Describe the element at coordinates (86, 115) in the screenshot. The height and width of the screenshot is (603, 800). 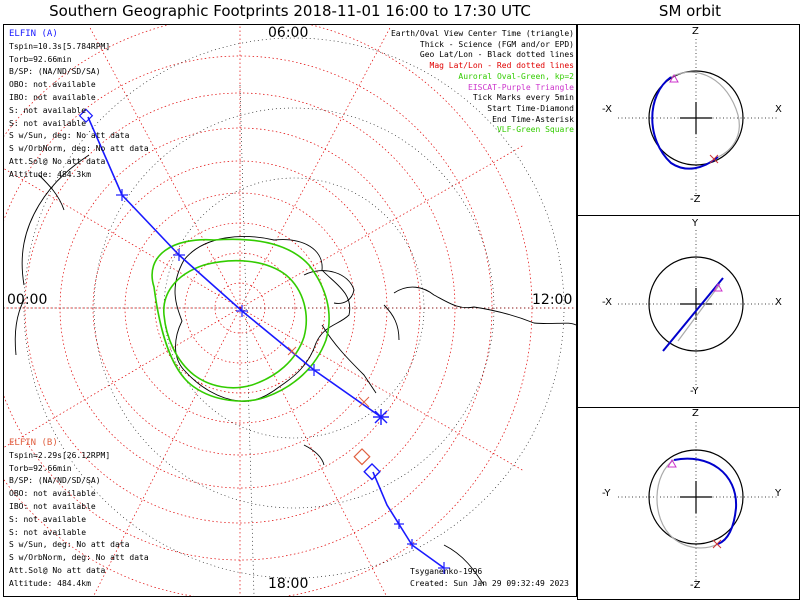
I see `elfin-a-start-diamond` at that location.